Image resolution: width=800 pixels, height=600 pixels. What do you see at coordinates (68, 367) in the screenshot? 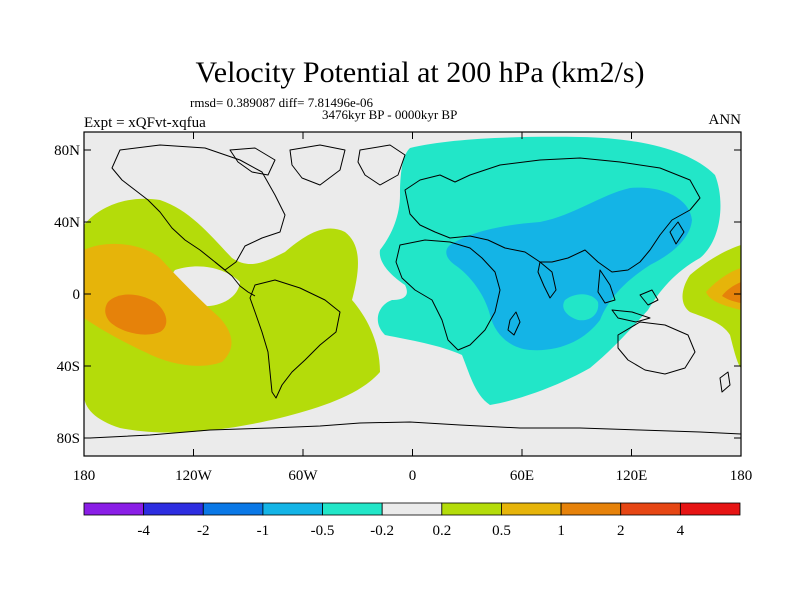
I see `lat-tick-label: 40S` at bounding box center [68, 367].